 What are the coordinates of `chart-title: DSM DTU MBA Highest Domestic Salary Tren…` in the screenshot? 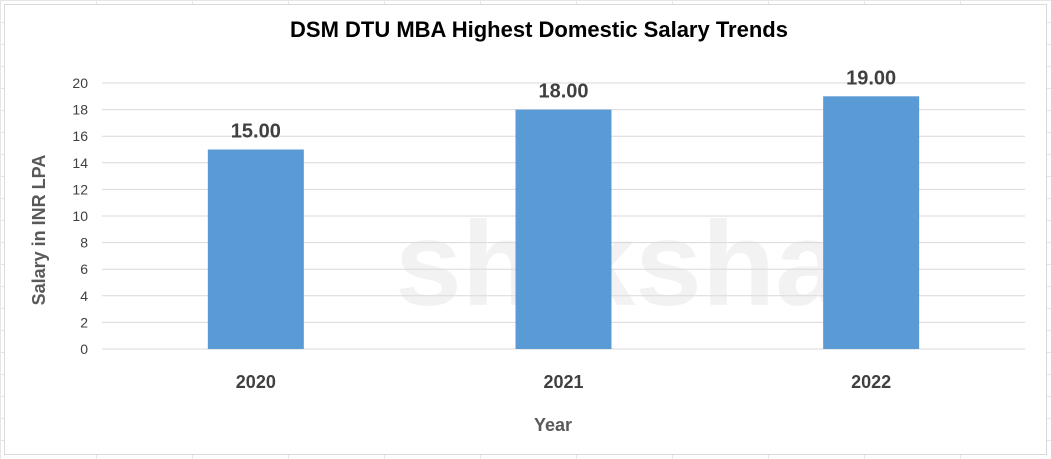 It's located at (539, 29).